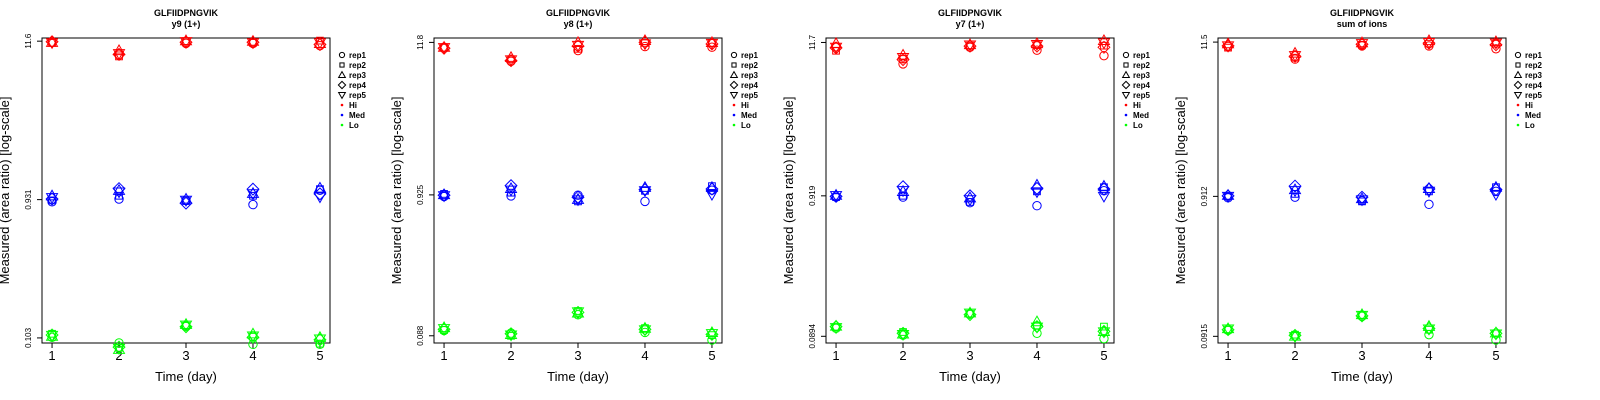 This screenshot has height=400, width=1600. I want to click on chart-subtitle: y8 (1+), so click(578, 24).